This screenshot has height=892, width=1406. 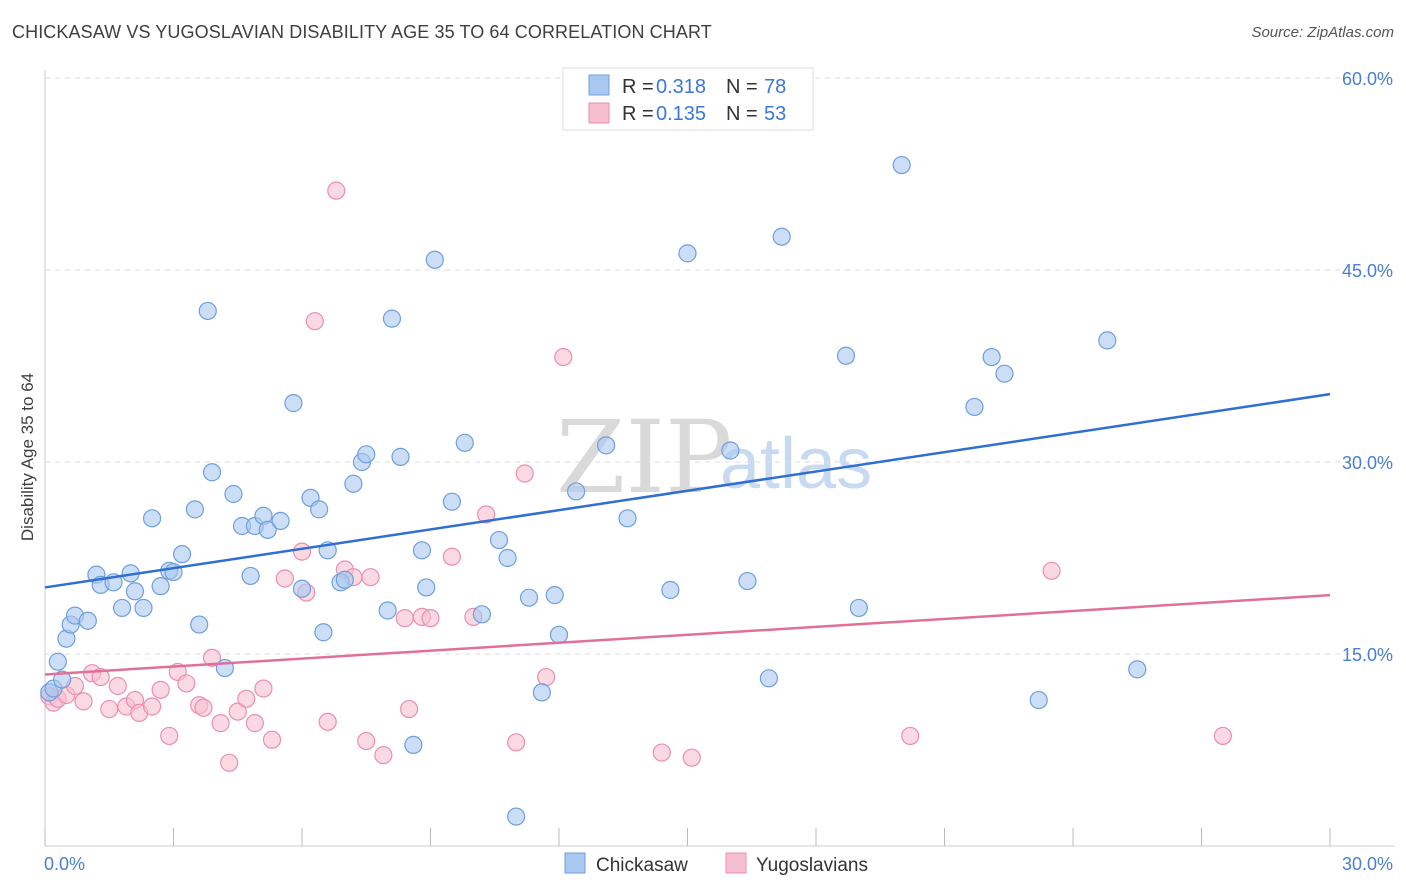 What do you see at coordinates (716, 864) in the screenshot?
I see `series-legend: Chickasaw Yugoslavians` at bounding box center [716, 864].